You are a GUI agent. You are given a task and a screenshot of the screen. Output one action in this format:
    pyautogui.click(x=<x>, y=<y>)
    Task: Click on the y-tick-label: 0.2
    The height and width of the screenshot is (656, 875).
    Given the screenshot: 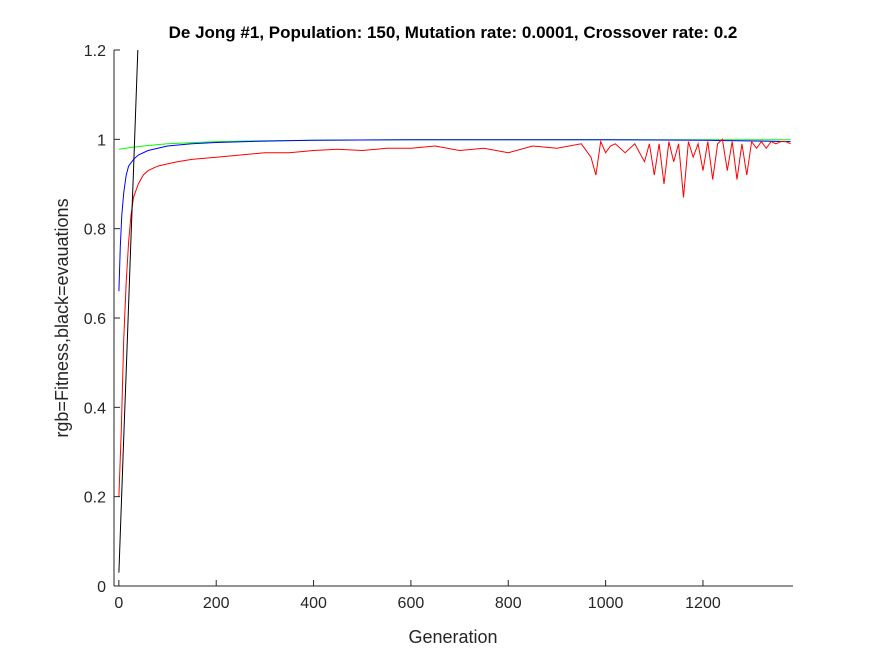 What is the action you would take?
    pyautogui.click(x=95, y=498)
    